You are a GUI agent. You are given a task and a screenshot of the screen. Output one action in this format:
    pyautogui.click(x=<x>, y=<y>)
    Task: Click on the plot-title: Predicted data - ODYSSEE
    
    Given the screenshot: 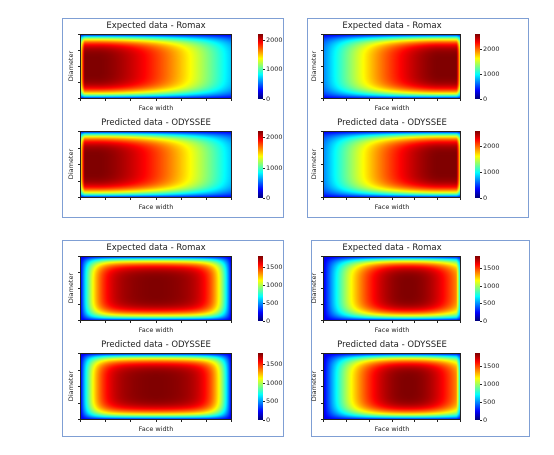 What is the action you would take?
    pyautogui.click(x=392, y=345)
    